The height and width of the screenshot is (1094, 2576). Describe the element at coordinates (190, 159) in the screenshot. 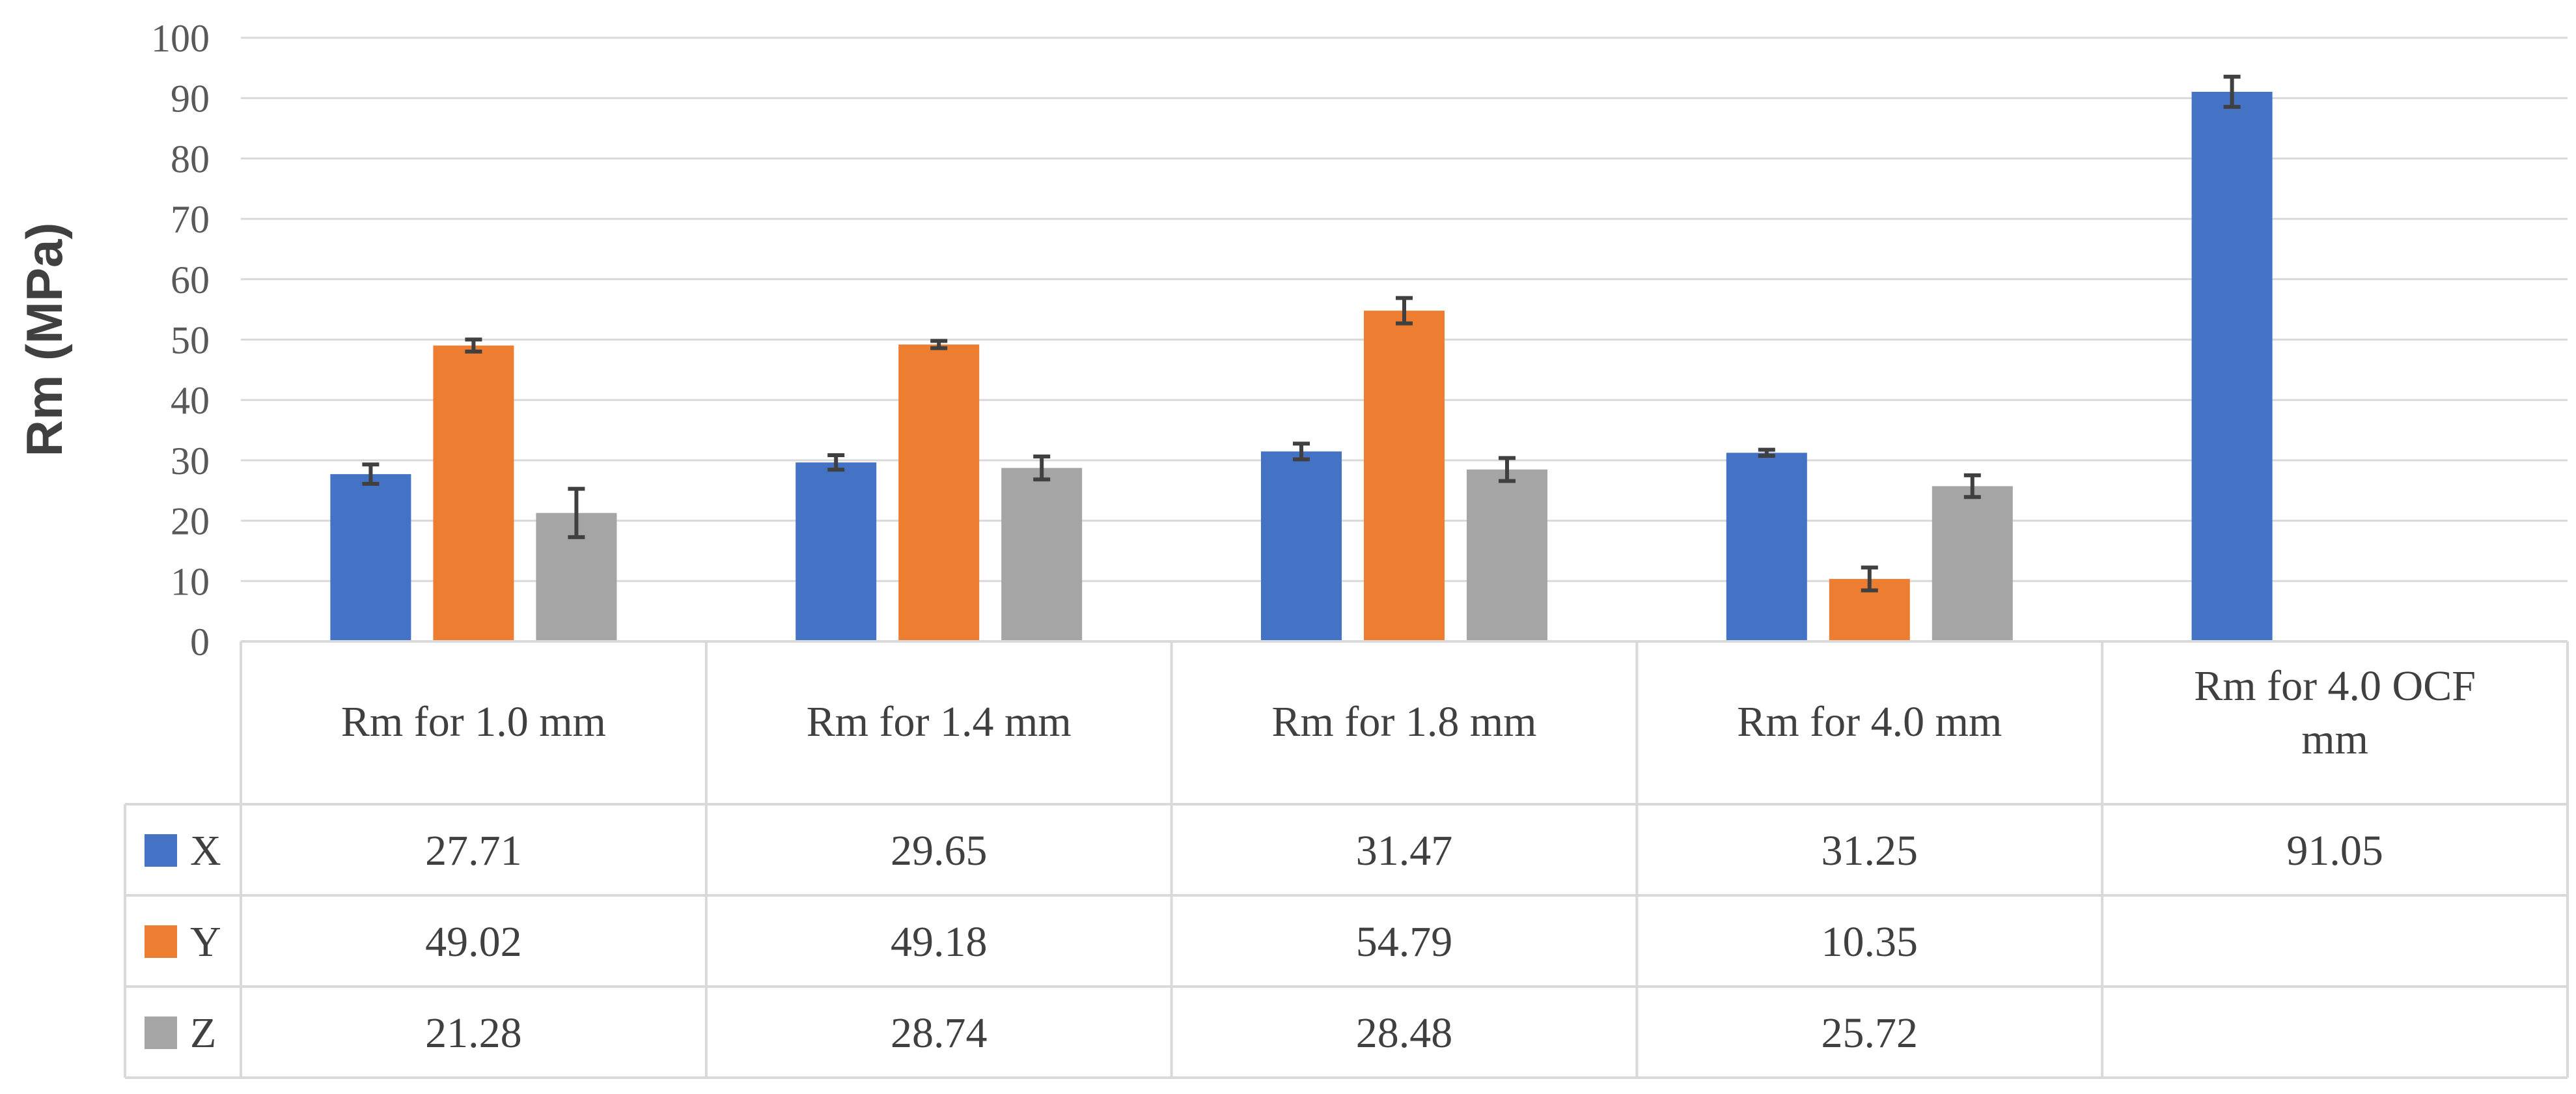

I see `y-tick-label: 80` at that location.